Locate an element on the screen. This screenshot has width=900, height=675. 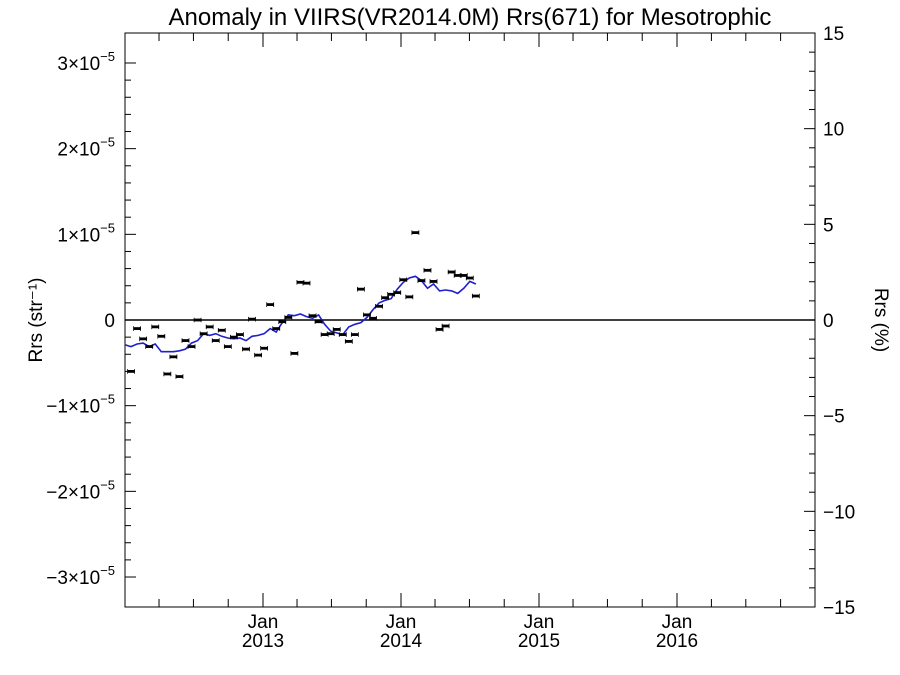
right-tick-label: 0 is located at coordinates (828, 321).